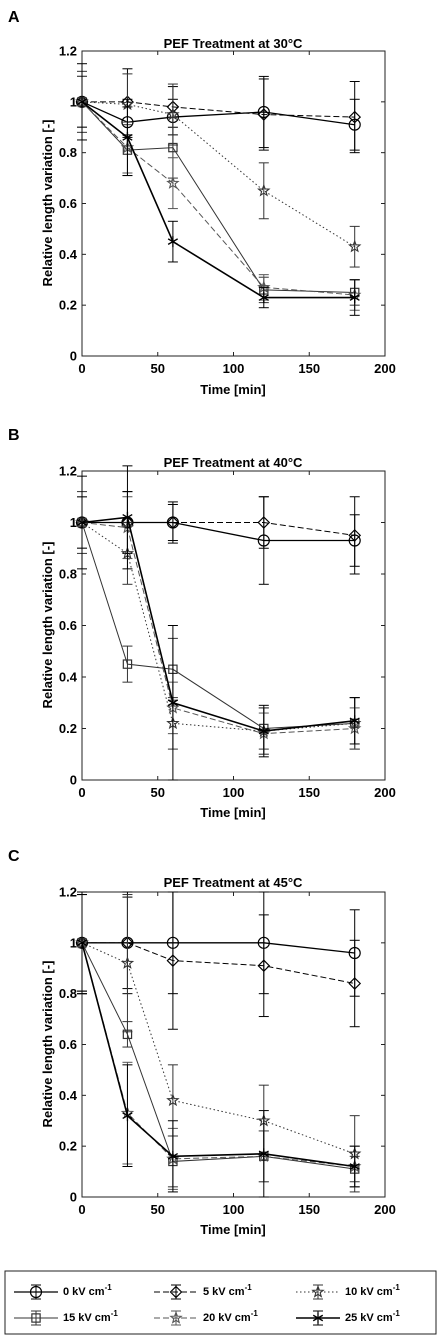  I want to click on data-marks-a, so click(218, 189).